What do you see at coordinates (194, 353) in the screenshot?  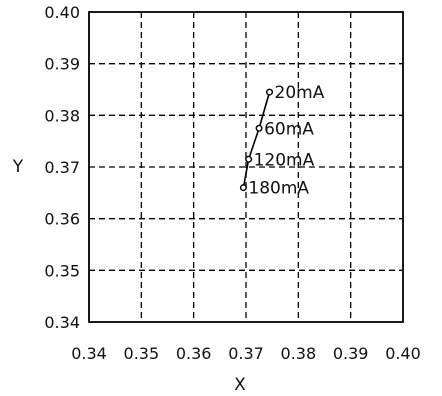 I see `x-tick-label: 0.36` at bounding box center [194, 353].